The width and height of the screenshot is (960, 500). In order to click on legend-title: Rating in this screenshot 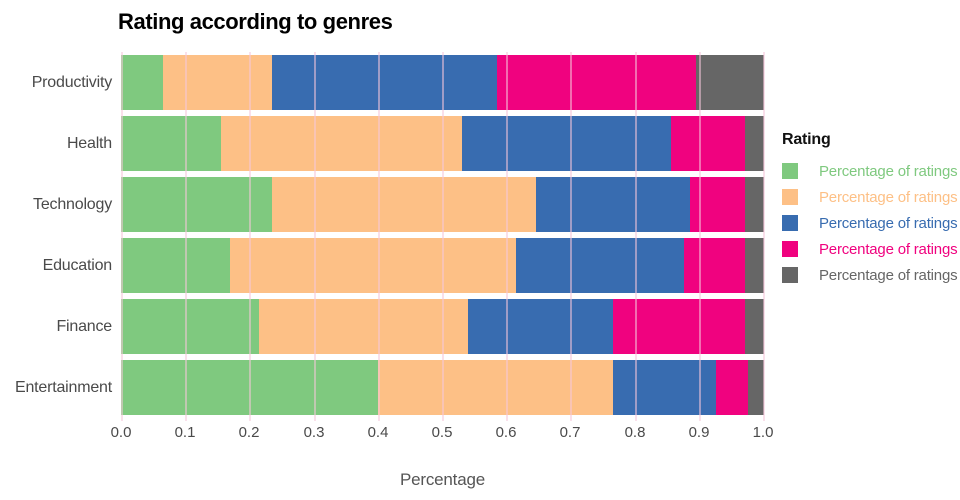, I will do `click(806, 139)`.